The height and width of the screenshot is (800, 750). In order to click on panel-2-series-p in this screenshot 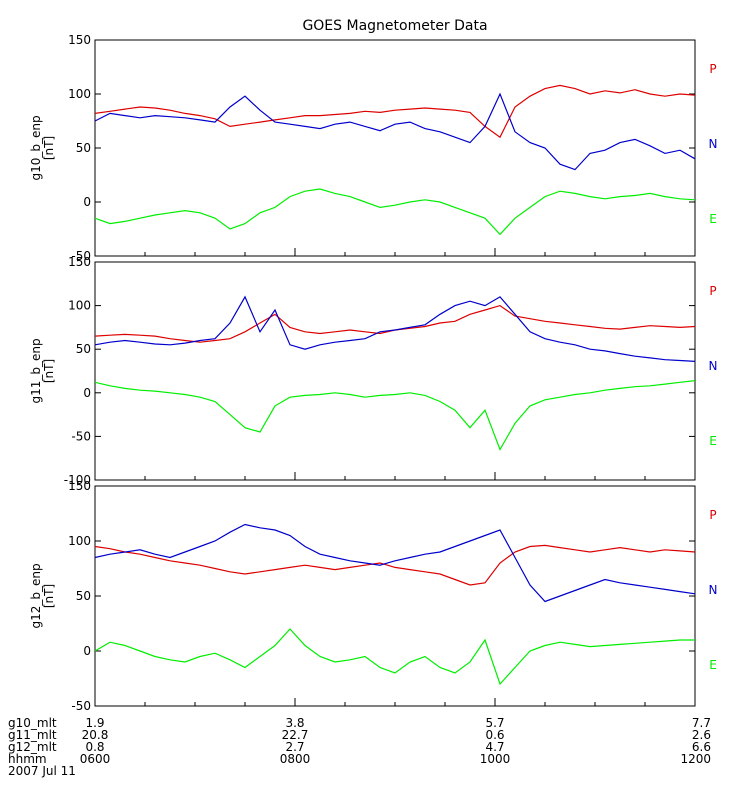, I will do `click(395, 323)`.